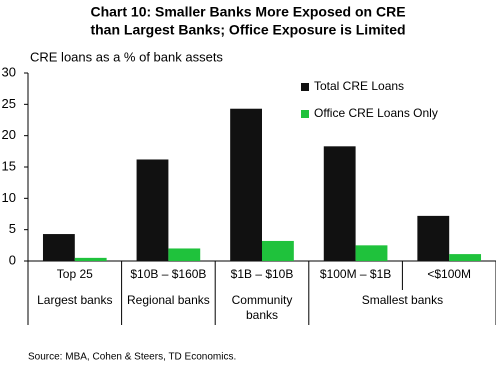 This screenshot has height=370, width=496. What do you see at coordinates (9, 165) in the screenshot?
I see `y-tick-label: 15` at bounding box center [9, 165].